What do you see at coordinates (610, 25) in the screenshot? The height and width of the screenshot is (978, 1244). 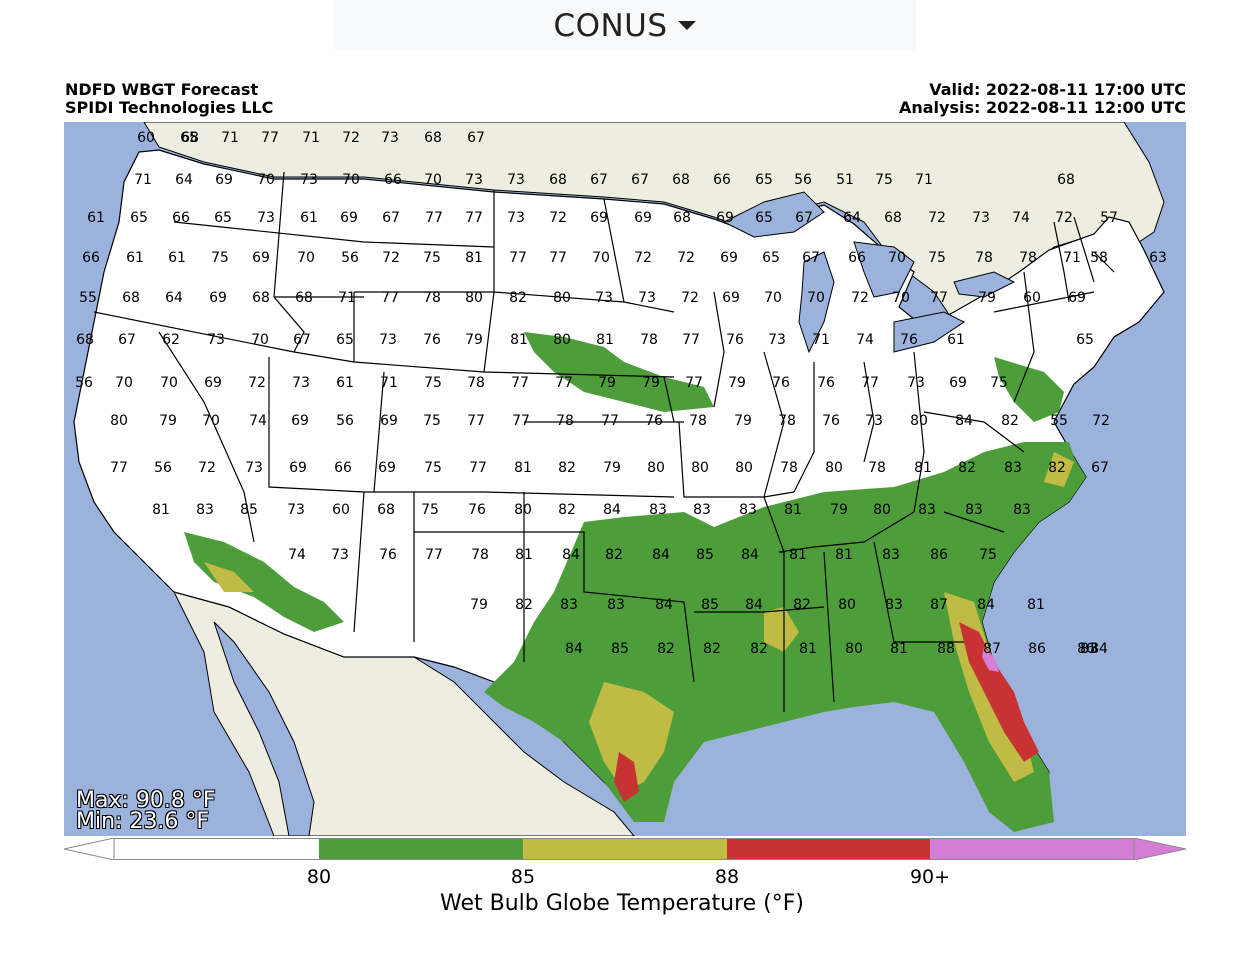 I see `region-dropdown-label: CONUS` at bounding box center [610, 25].